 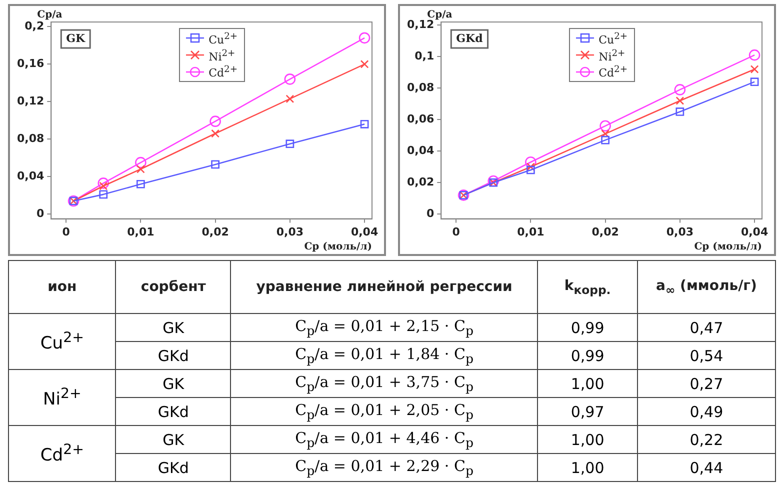 What do you see at coordinates (706, 440) in the screenshot?
I see `text: 0,22` at bounding box center [706, 440].